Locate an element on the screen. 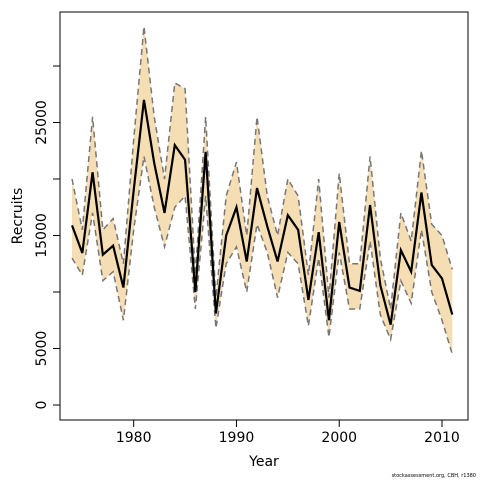 This screenshot has height=480, width=480. y-tick-label: 0 is located at coordinates (42, 405).